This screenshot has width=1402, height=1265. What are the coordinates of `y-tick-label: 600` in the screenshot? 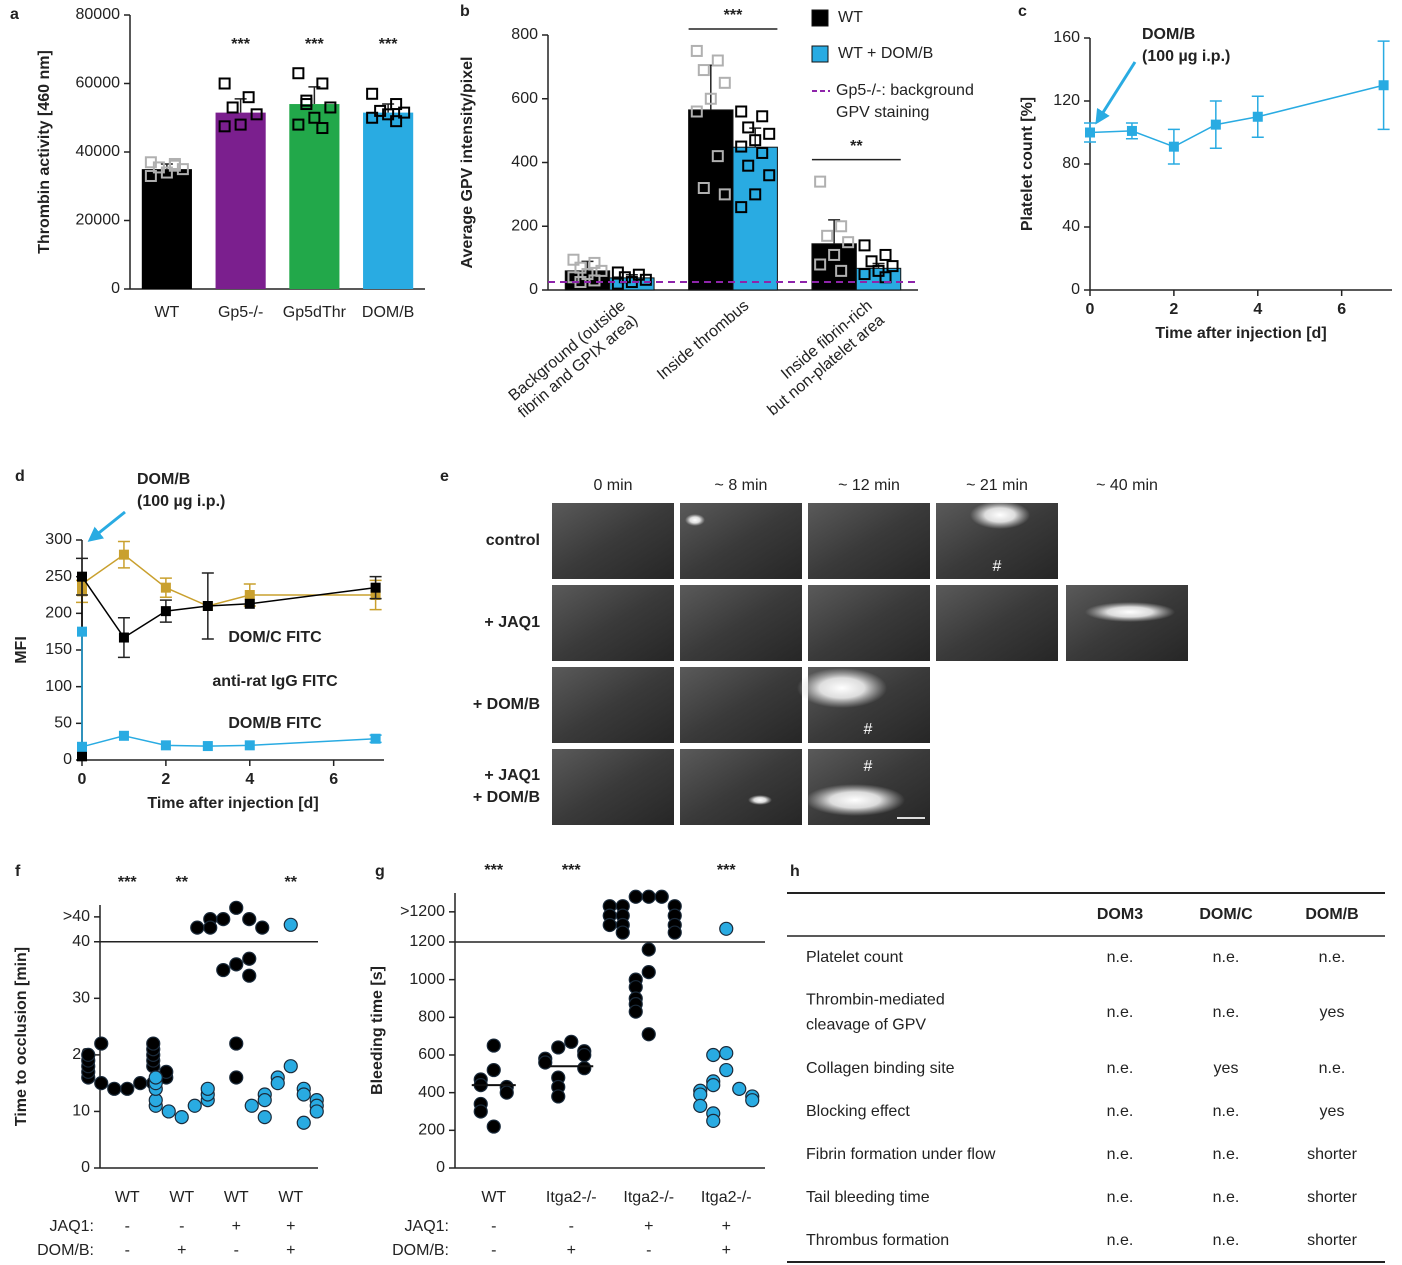 It's located at (431, 1054).